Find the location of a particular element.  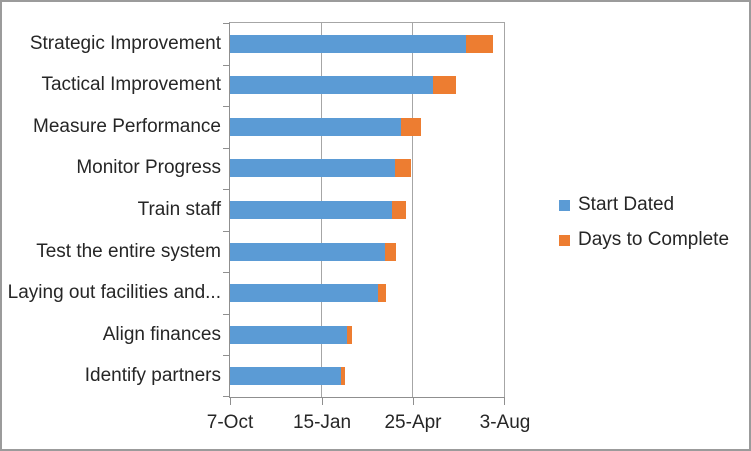

x-axis-label: 7-Oct is located at coordinates (230, 422).